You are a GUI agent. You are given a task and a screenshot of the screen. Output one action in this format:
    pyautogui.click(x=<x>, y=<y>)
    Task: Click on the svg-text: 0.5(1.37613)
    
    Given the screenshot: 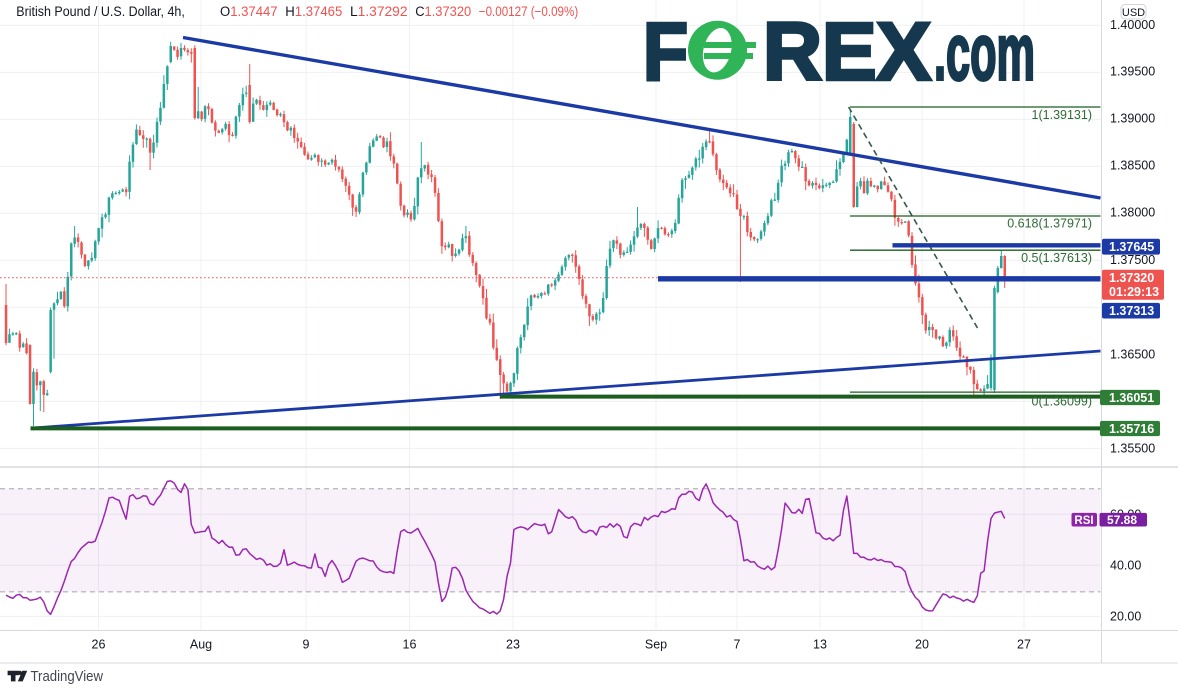 What is the action you would take?
    pyautogui.click(x=1056, y=258)
    